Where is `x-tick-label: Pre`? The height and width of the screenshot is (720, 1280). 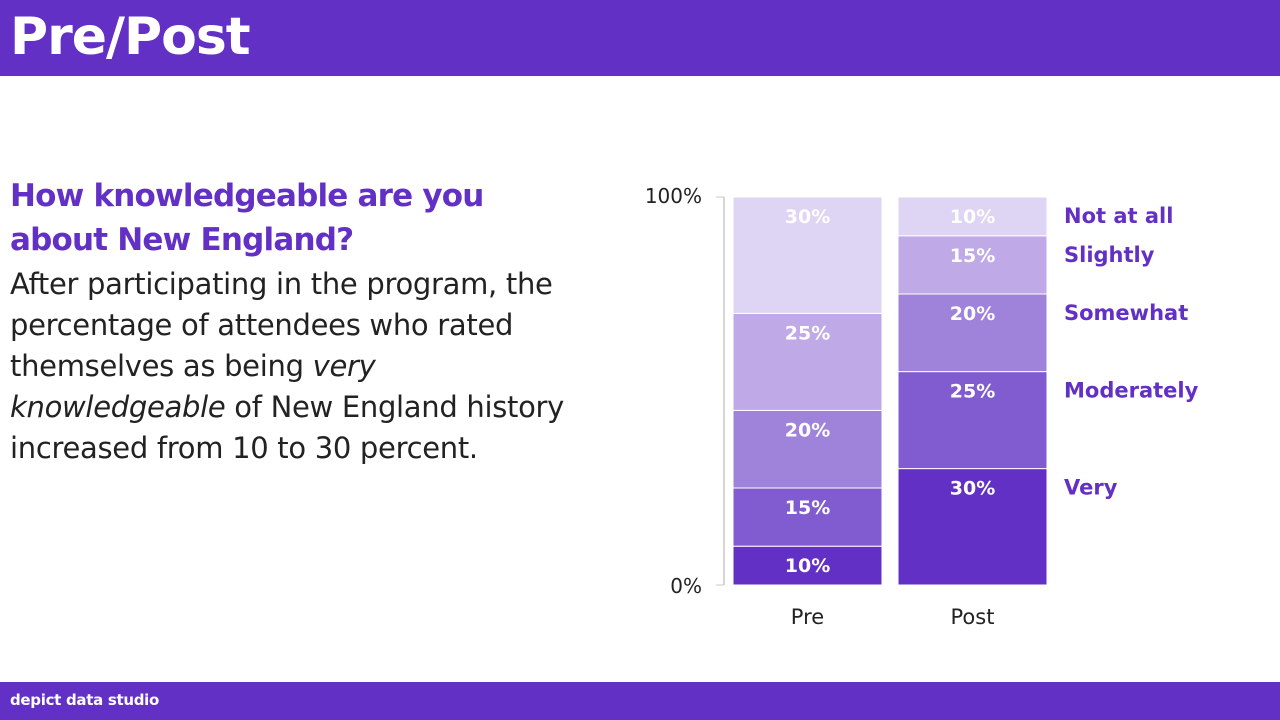
x-tick-label: Pre is located at coordinates (807, 617).